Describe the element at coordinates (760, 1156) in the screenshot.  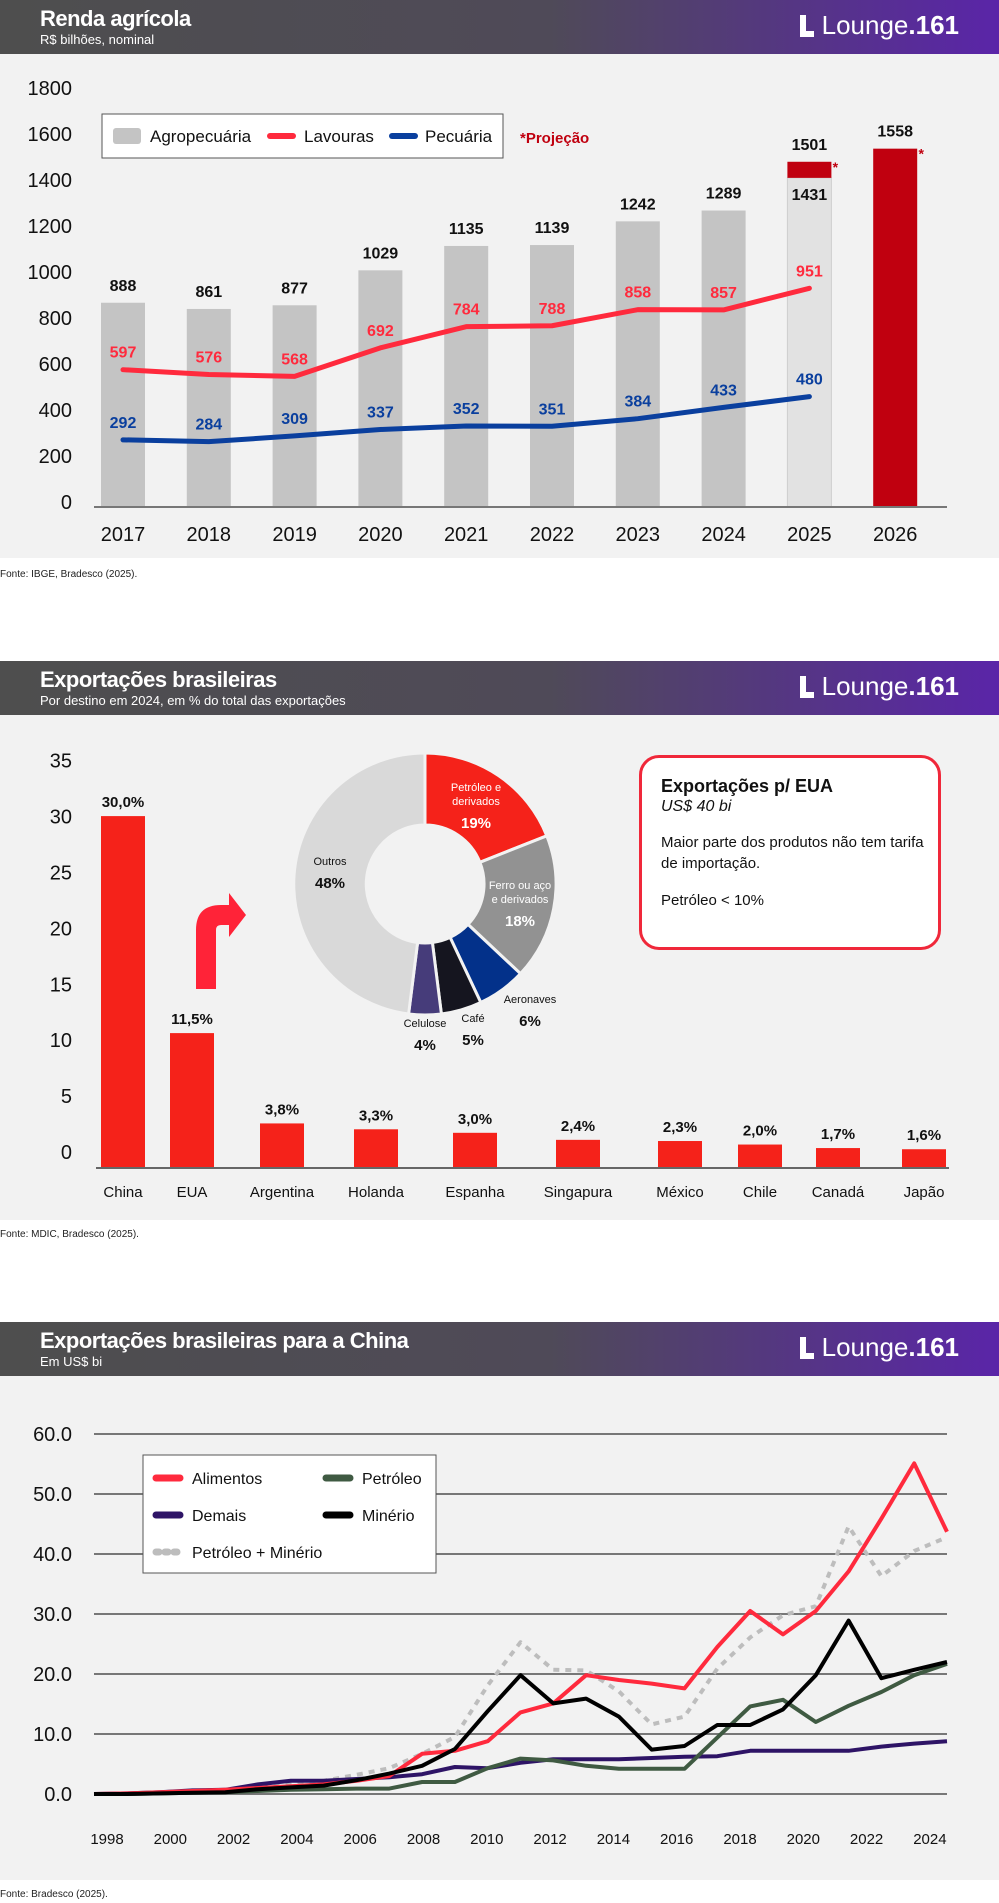
I see `bar-chile` at that location.